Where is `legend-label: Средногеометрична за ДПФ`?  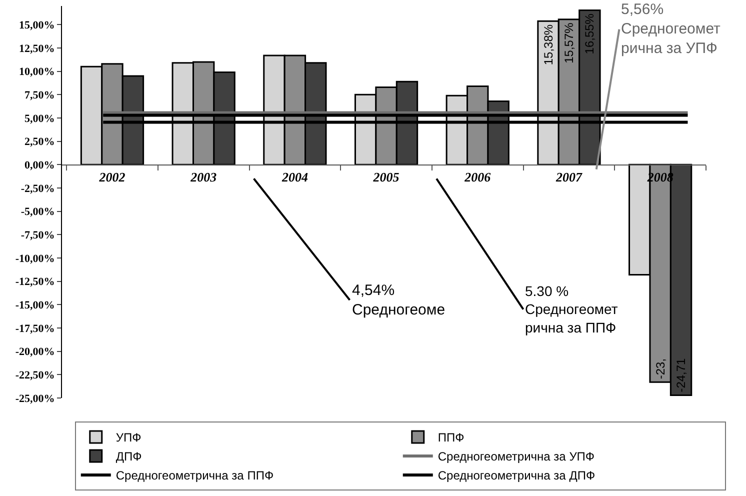 legend-label: Средногеометрична за ДПФ is located at coordinates (517, 475).